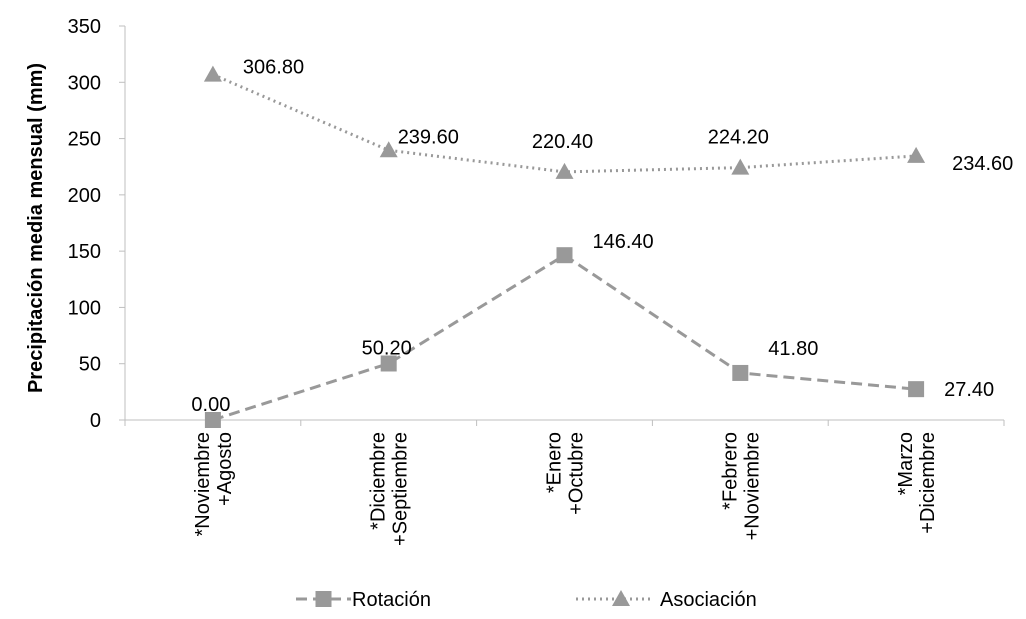 This screenshot has width=1026, height=619. Describe the element at coordinates (621, 598) in the screenshot. I see `legend-triangle-icon` at that location.